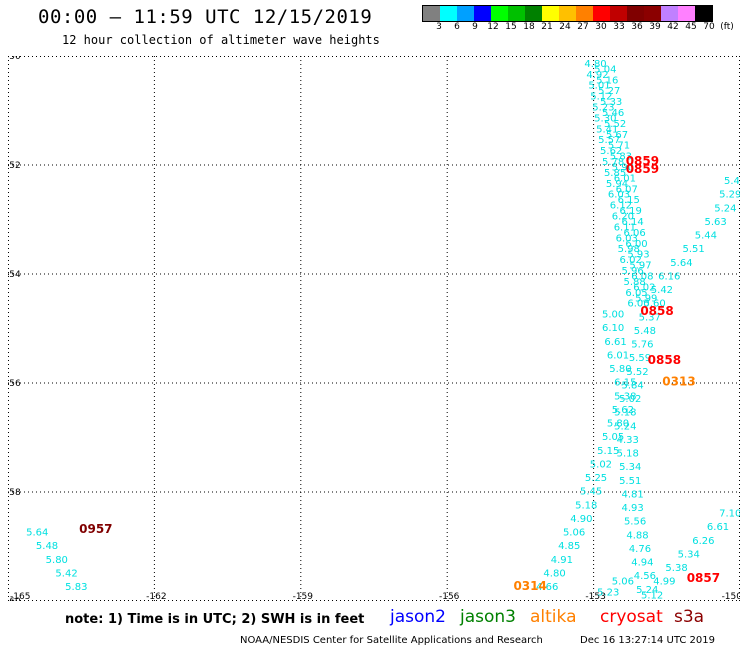 The image size is (740, 650). Describe the element at coordinates (595, 64) in the screenshot. I see `wave-height-value: 4.80` at that location.